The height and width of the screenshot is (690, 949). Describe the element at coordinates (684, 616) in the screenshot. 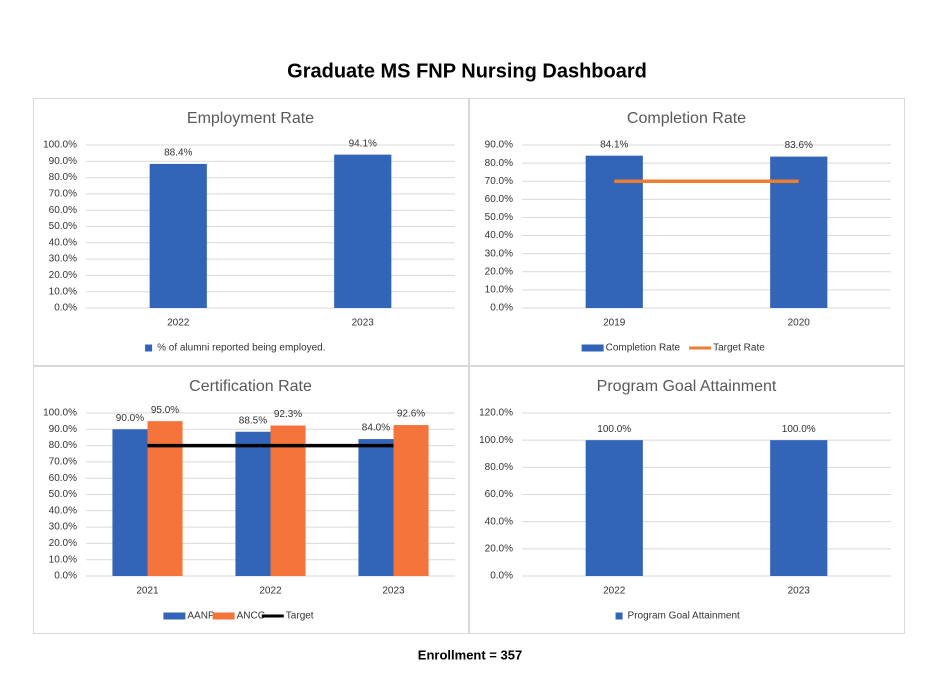

I see `legend-label: Program Goal Attainment` at that location.